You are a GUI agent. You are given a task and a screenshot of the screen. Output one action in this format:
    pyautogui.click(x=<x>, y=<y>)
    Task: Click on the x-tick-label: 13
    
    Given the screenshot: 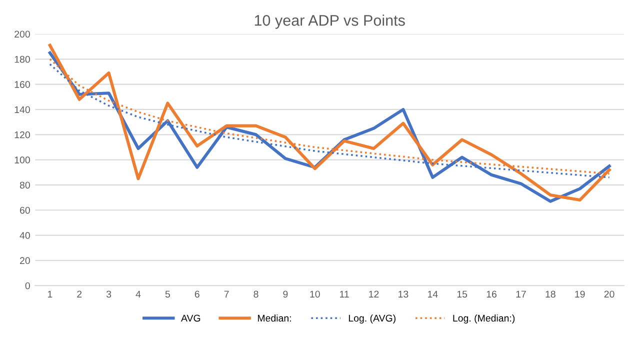 What is the action you would take?
    pyautogui.click(x=403, y=294)
    